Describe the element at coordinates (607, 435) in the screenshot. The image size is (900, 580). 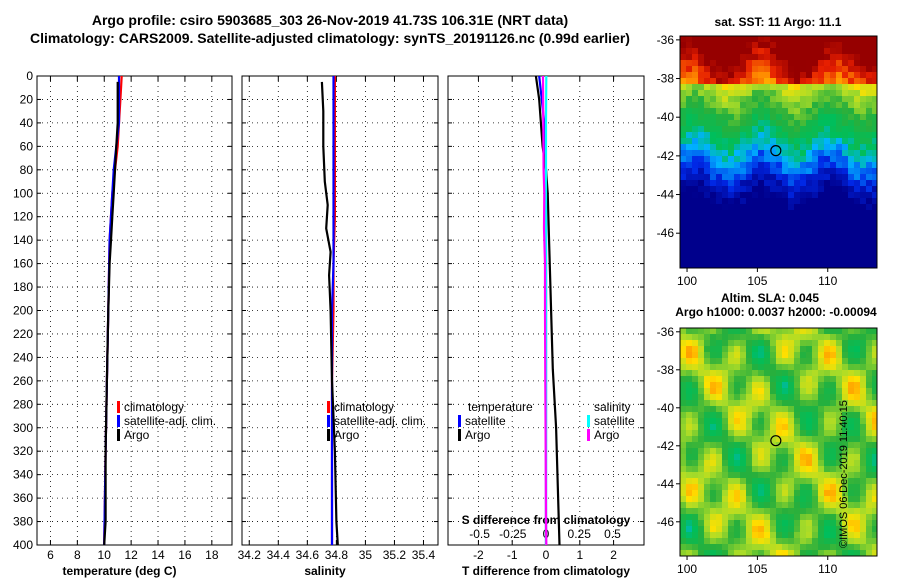
I see `legend-diff-sal-label: Argo` at that location.